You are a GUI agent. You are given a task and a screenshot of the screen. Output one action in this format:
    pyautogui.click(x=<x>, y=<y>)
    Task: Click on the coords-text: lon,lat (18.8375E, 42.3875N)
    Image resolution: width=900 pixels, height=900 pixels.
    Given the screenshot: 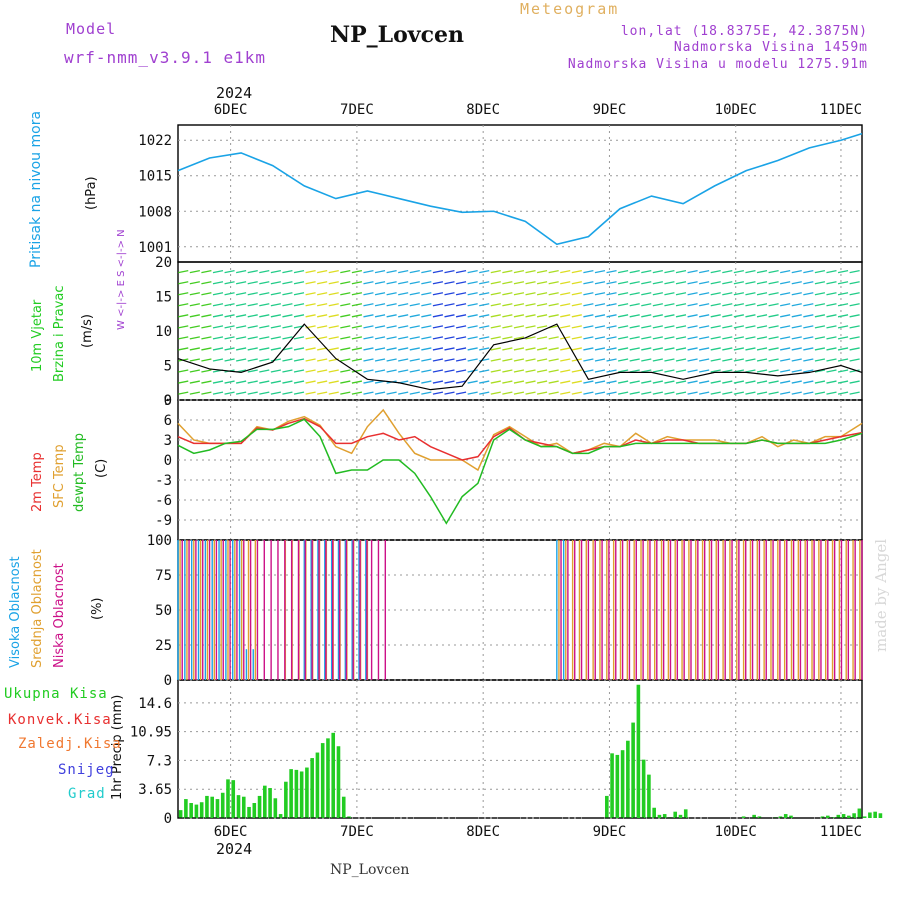 What is the action you would take?
    pyautogui.click(x=744, y=31)
    